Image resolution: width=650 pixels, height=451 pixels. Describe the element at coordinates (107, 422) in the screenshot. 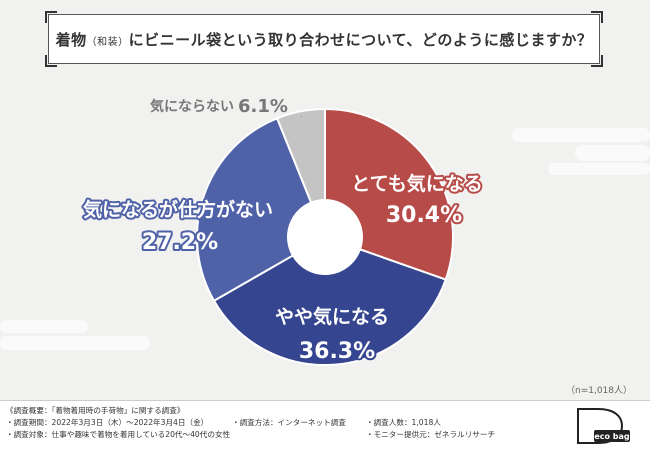

I see `survey-period: ・調査期間：2022年3月3日（木）〜2022年3月4日（金）` at that location.